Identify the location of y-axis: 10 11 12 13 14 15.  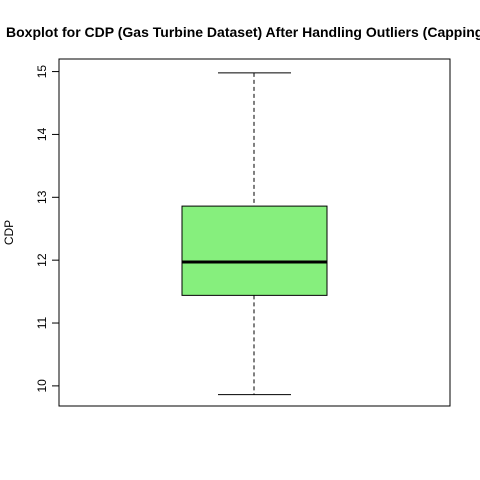
(47, 229).